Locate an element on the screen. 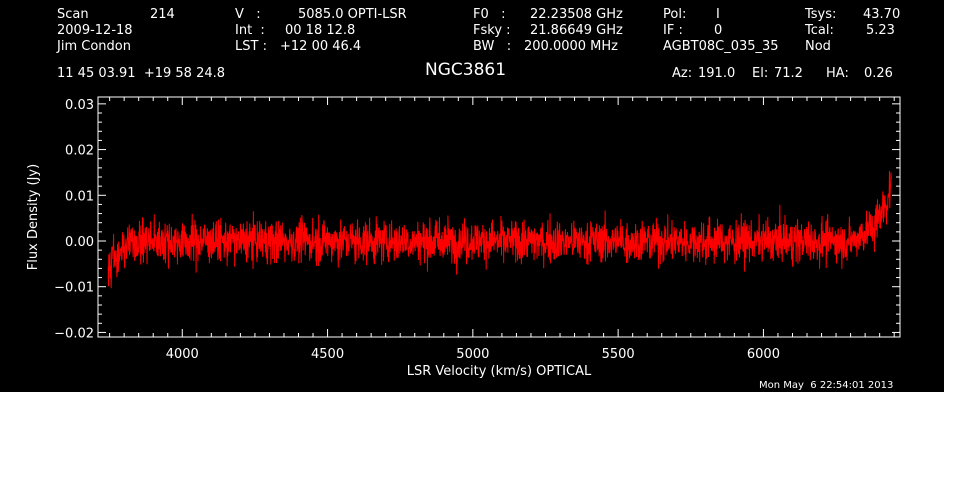 Image resolution: width=962 pixels, height=490 pixels. observing-mode: Nod is located at coordinates (818, 46).